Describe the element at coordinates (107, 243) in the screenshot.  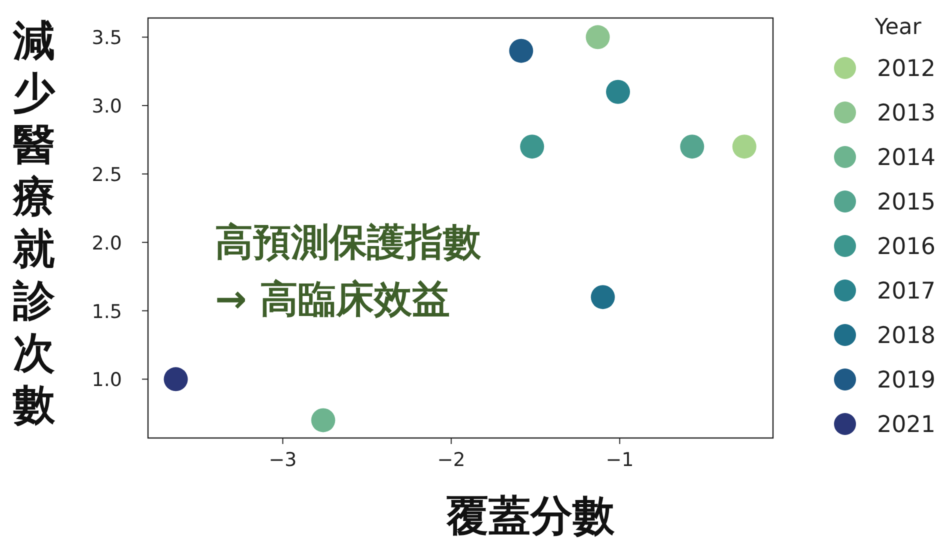
I see `y-tick-label: 2.0` at that location.